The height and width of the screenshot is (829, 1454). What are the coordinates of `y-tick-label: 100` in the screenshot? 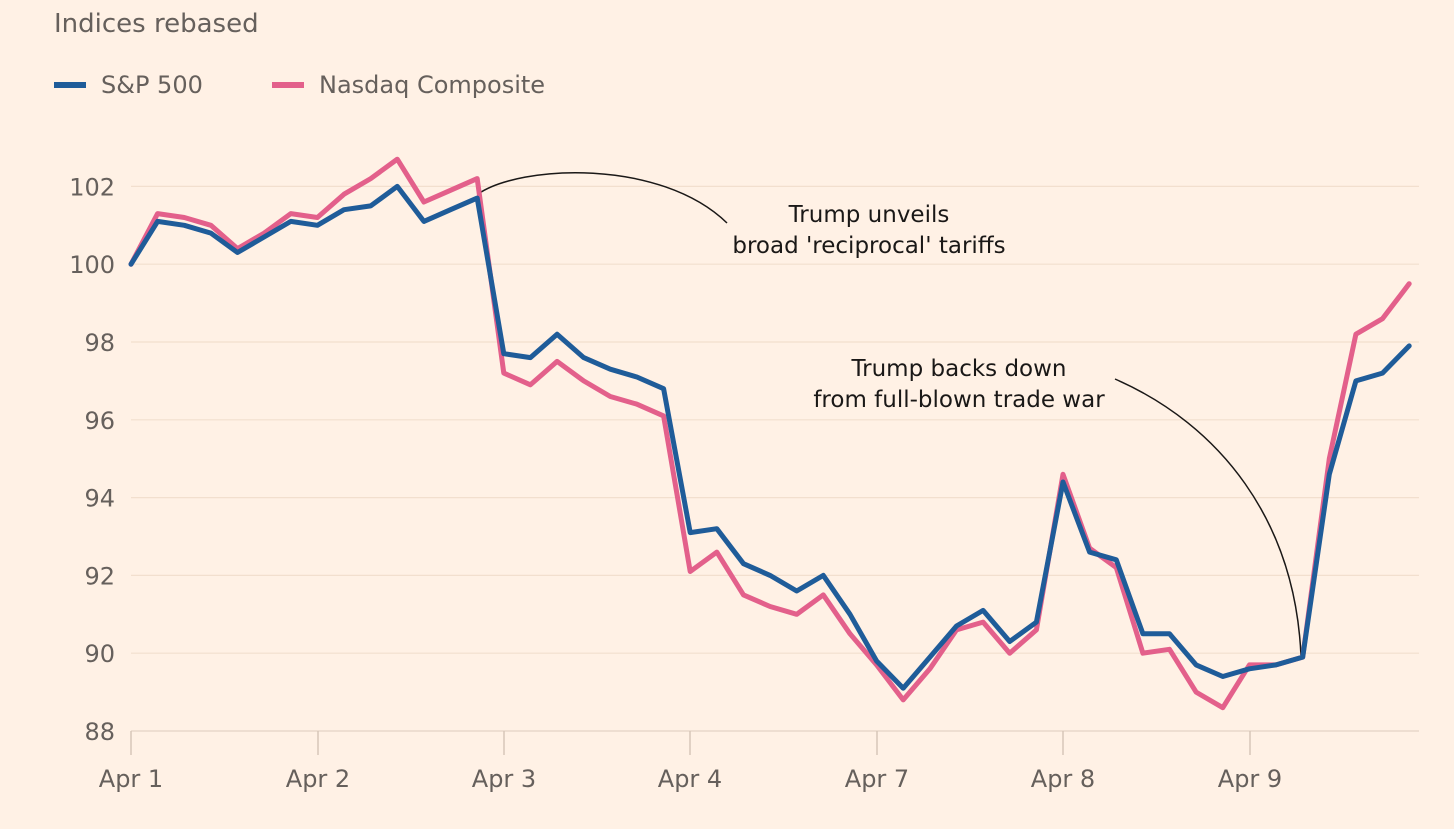 It's located at (92, 265).